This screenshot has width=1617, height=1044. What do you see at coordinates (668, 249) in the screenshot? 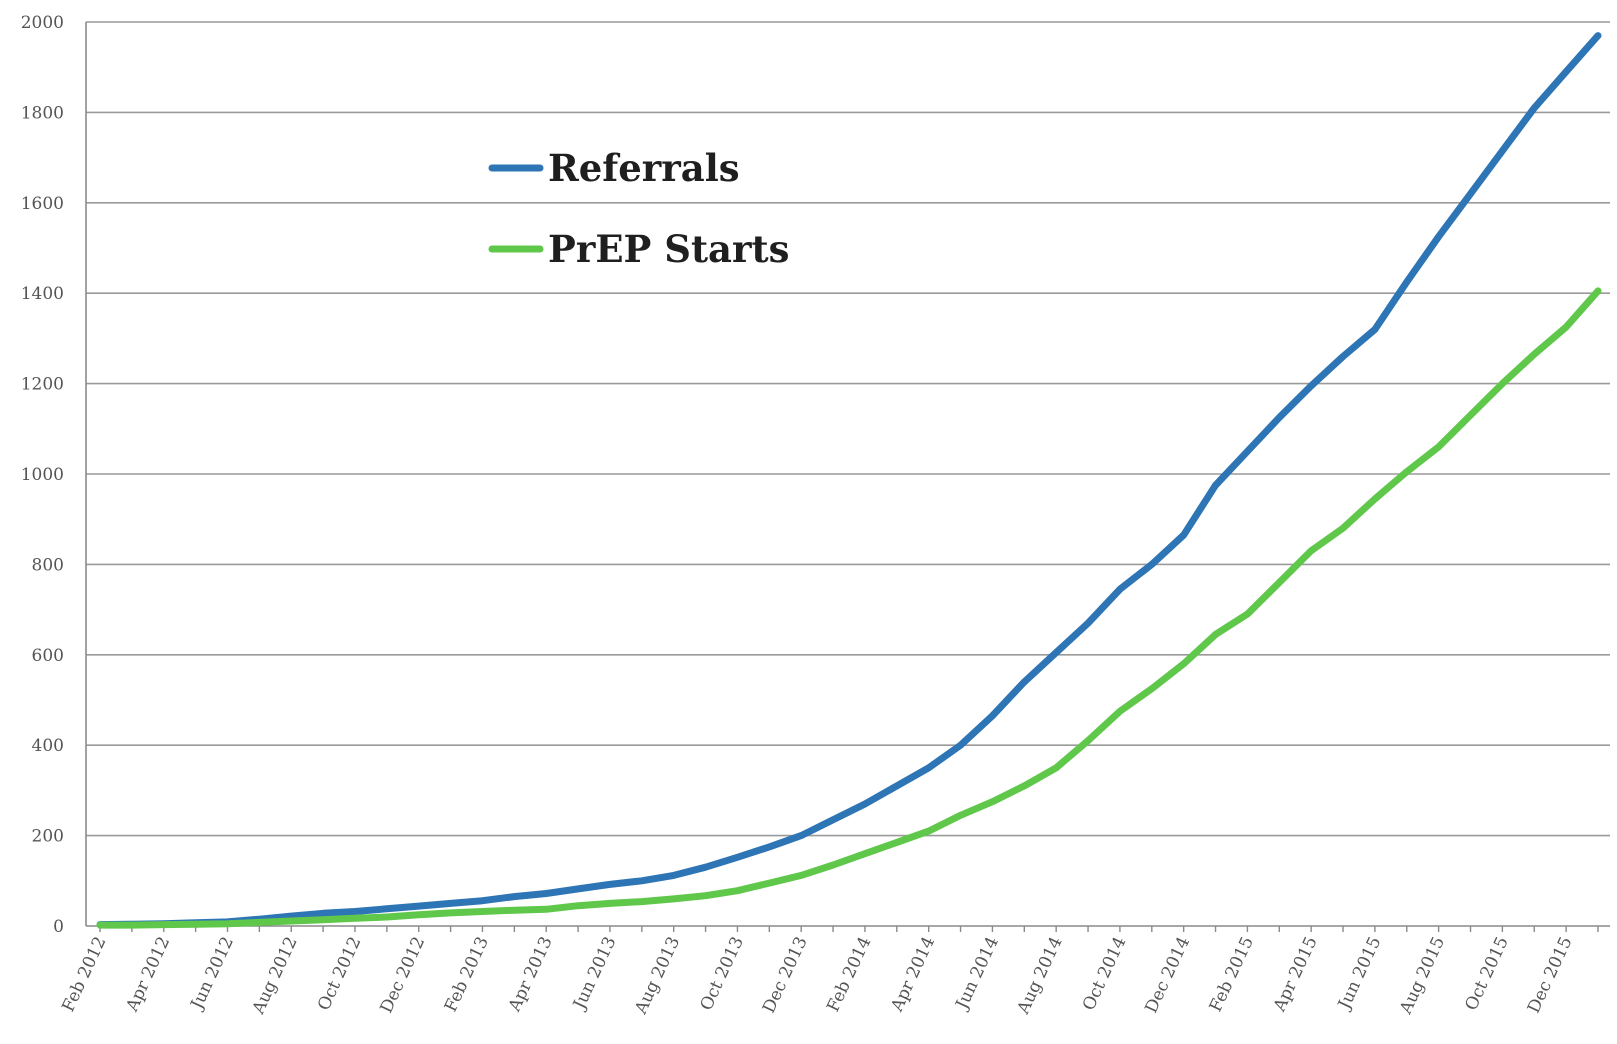
I see `legend-label-prep-starts: PrEP Starts` at bounding box center [668, 249].